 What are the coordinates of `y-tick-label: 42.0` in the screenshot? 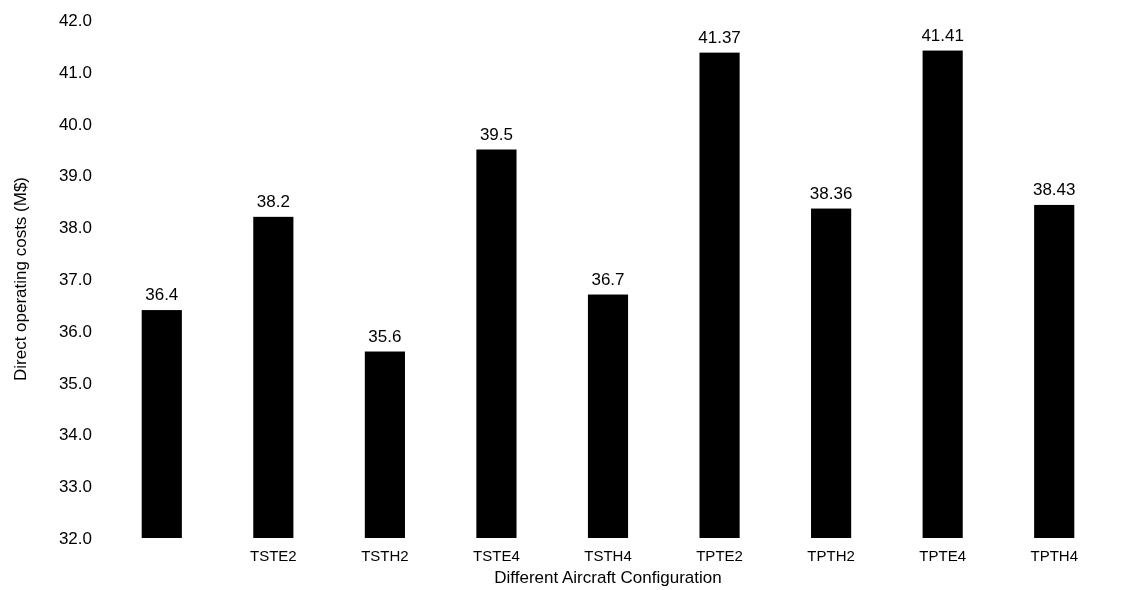 It's located at (75, 20).